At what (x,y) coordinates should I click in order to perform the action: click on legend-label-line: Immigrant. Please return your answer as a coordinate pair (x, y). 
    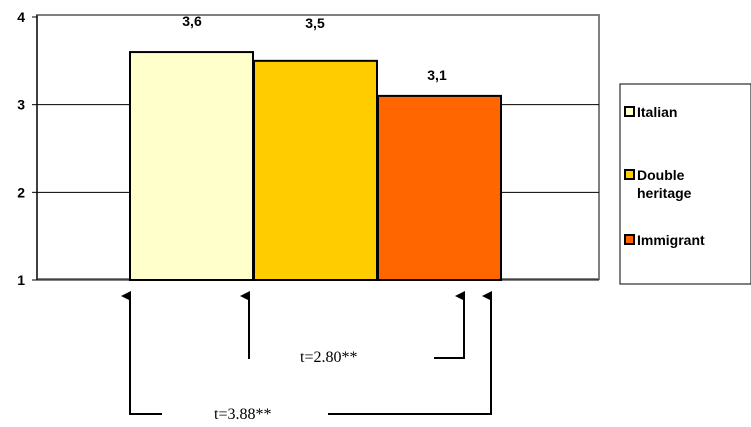
    Looking at the image, I should click on (671, 240).